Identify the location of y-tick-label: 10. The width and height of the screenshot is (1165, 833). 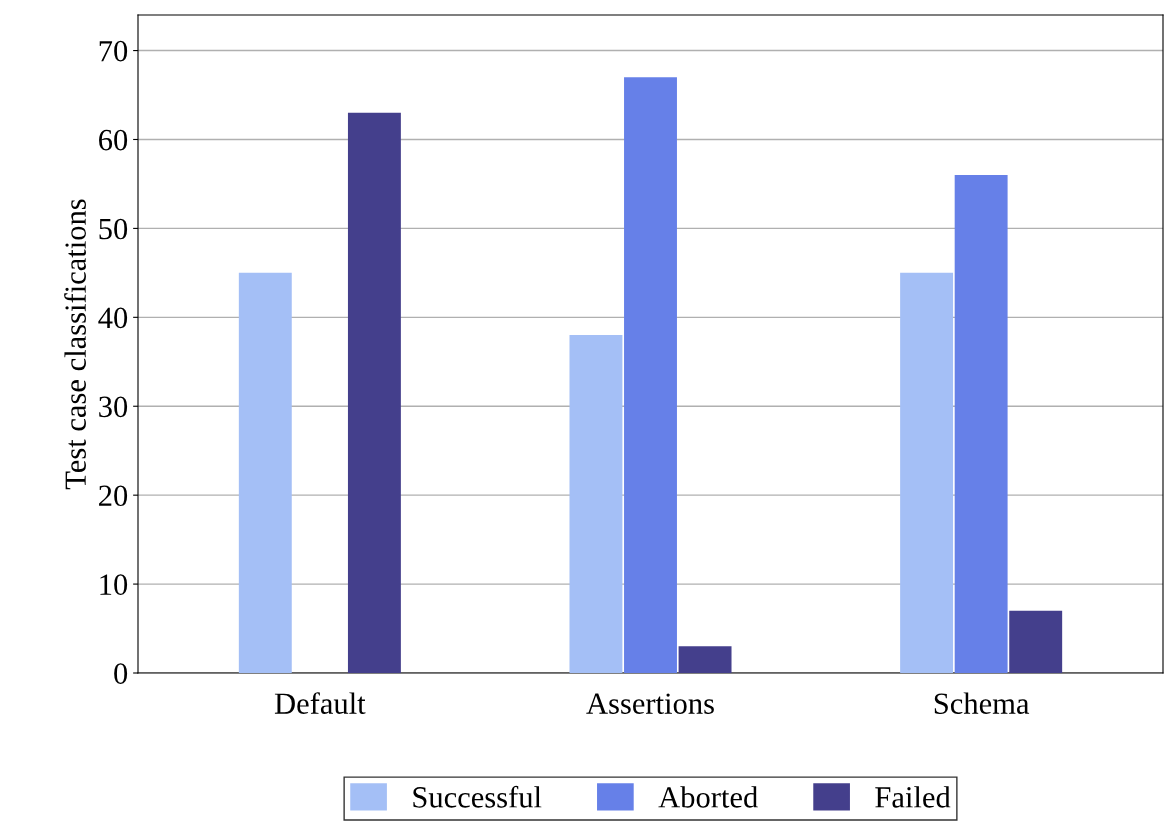
(114, 584).